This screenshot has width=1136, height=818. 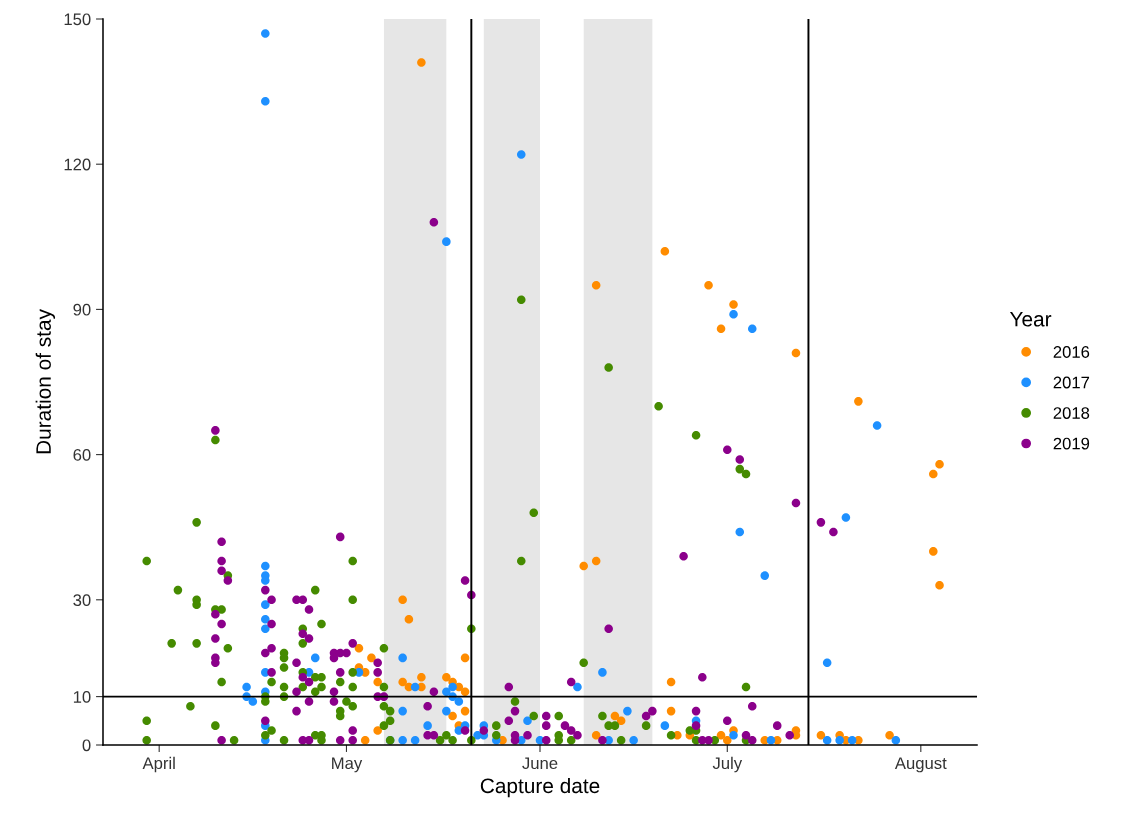 What do you see at coordinates (727, 764) in the screenshot?
I see `x-tick-label: July` at bounding box center [727, 764].